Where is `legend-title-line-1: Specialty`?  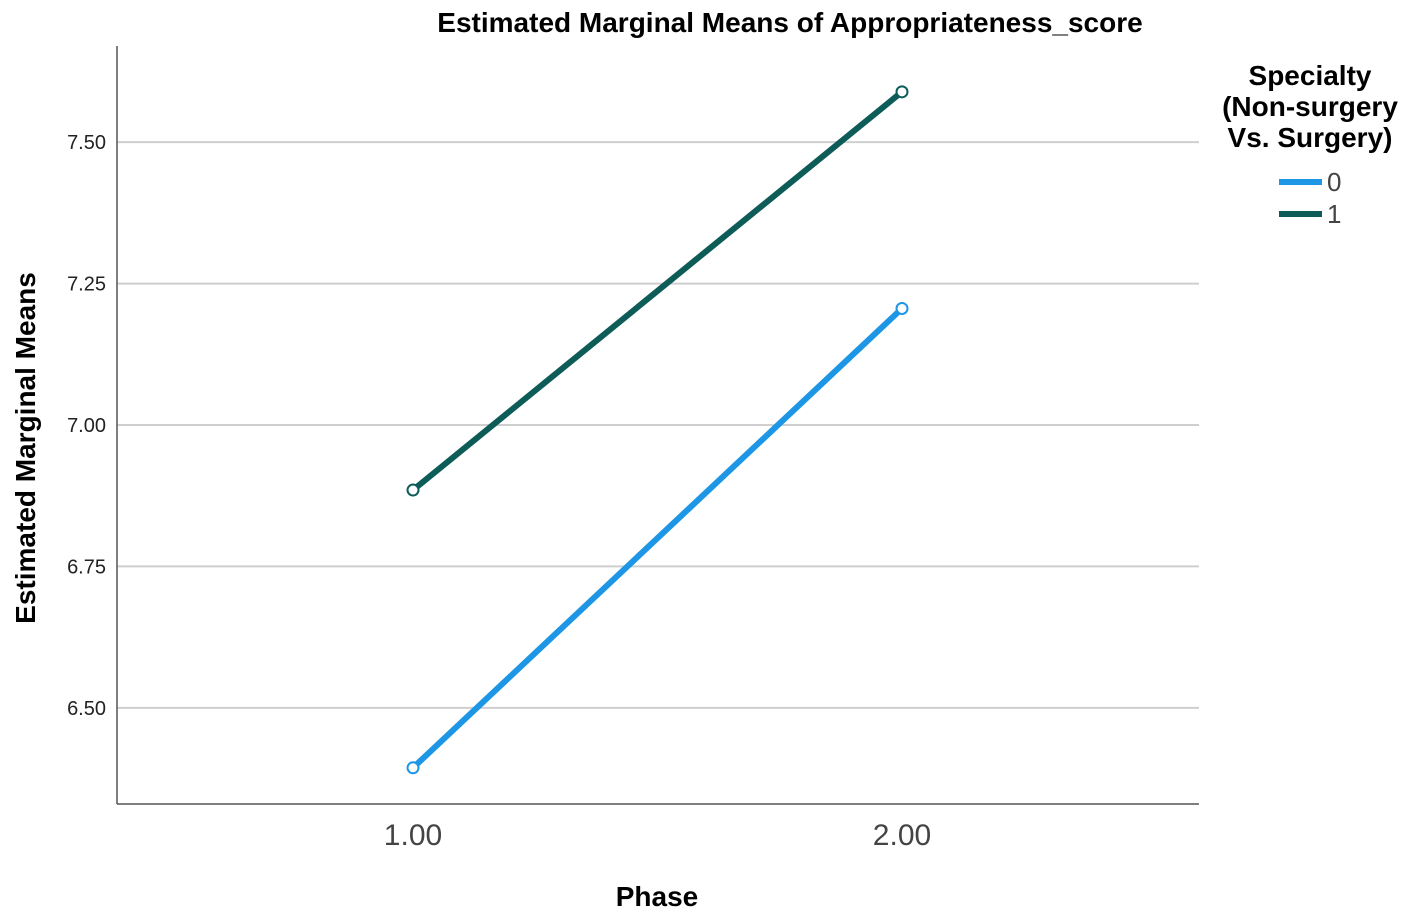
legend-title-line-1: Specialty is located at coordinates (1310, 75).